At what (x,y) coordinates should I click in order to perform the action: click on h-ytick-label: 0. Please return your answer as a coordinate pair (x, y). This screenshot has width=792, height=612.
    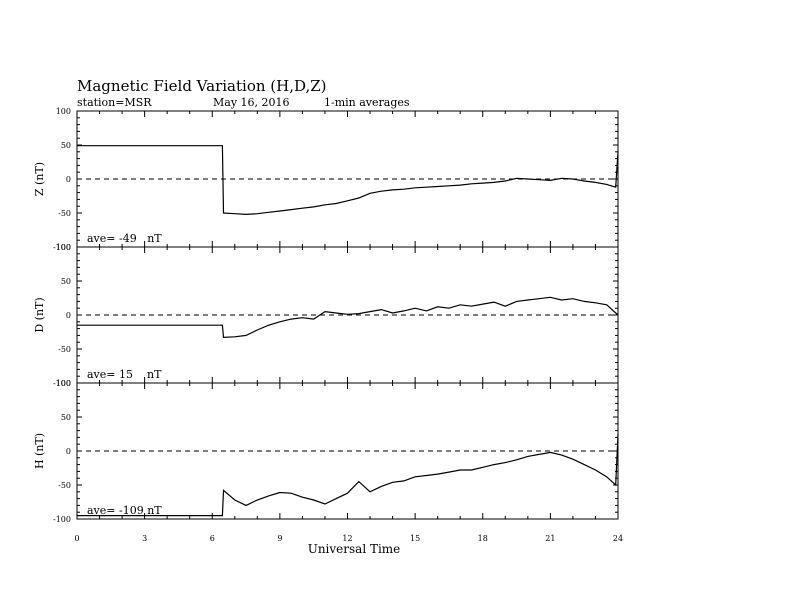
    Looking at the image, I should click on (68, 451).